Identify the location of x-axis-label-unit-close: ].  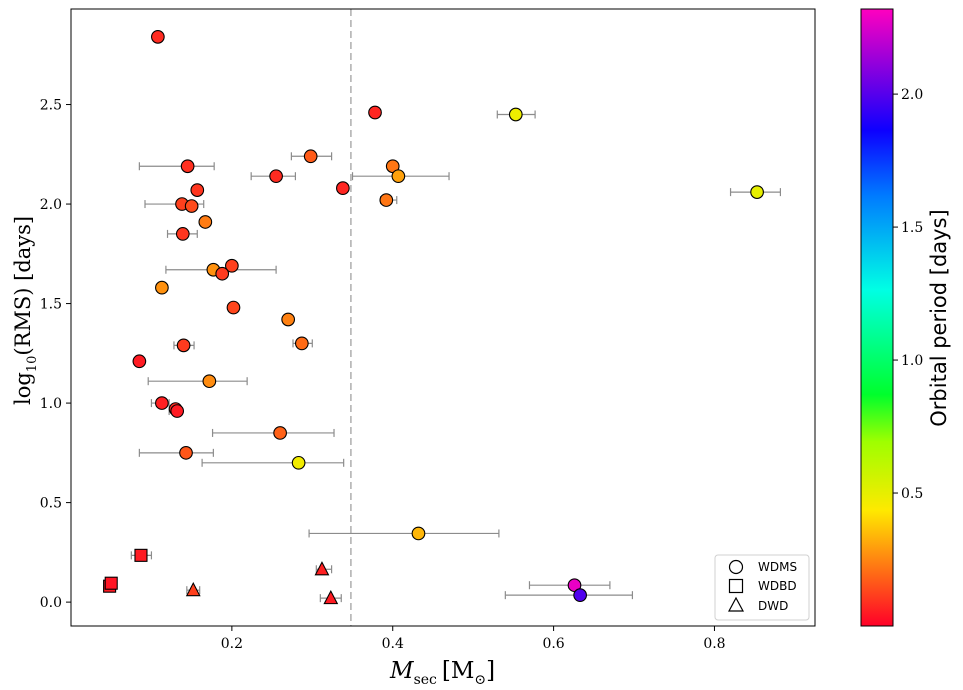
(490, 671).